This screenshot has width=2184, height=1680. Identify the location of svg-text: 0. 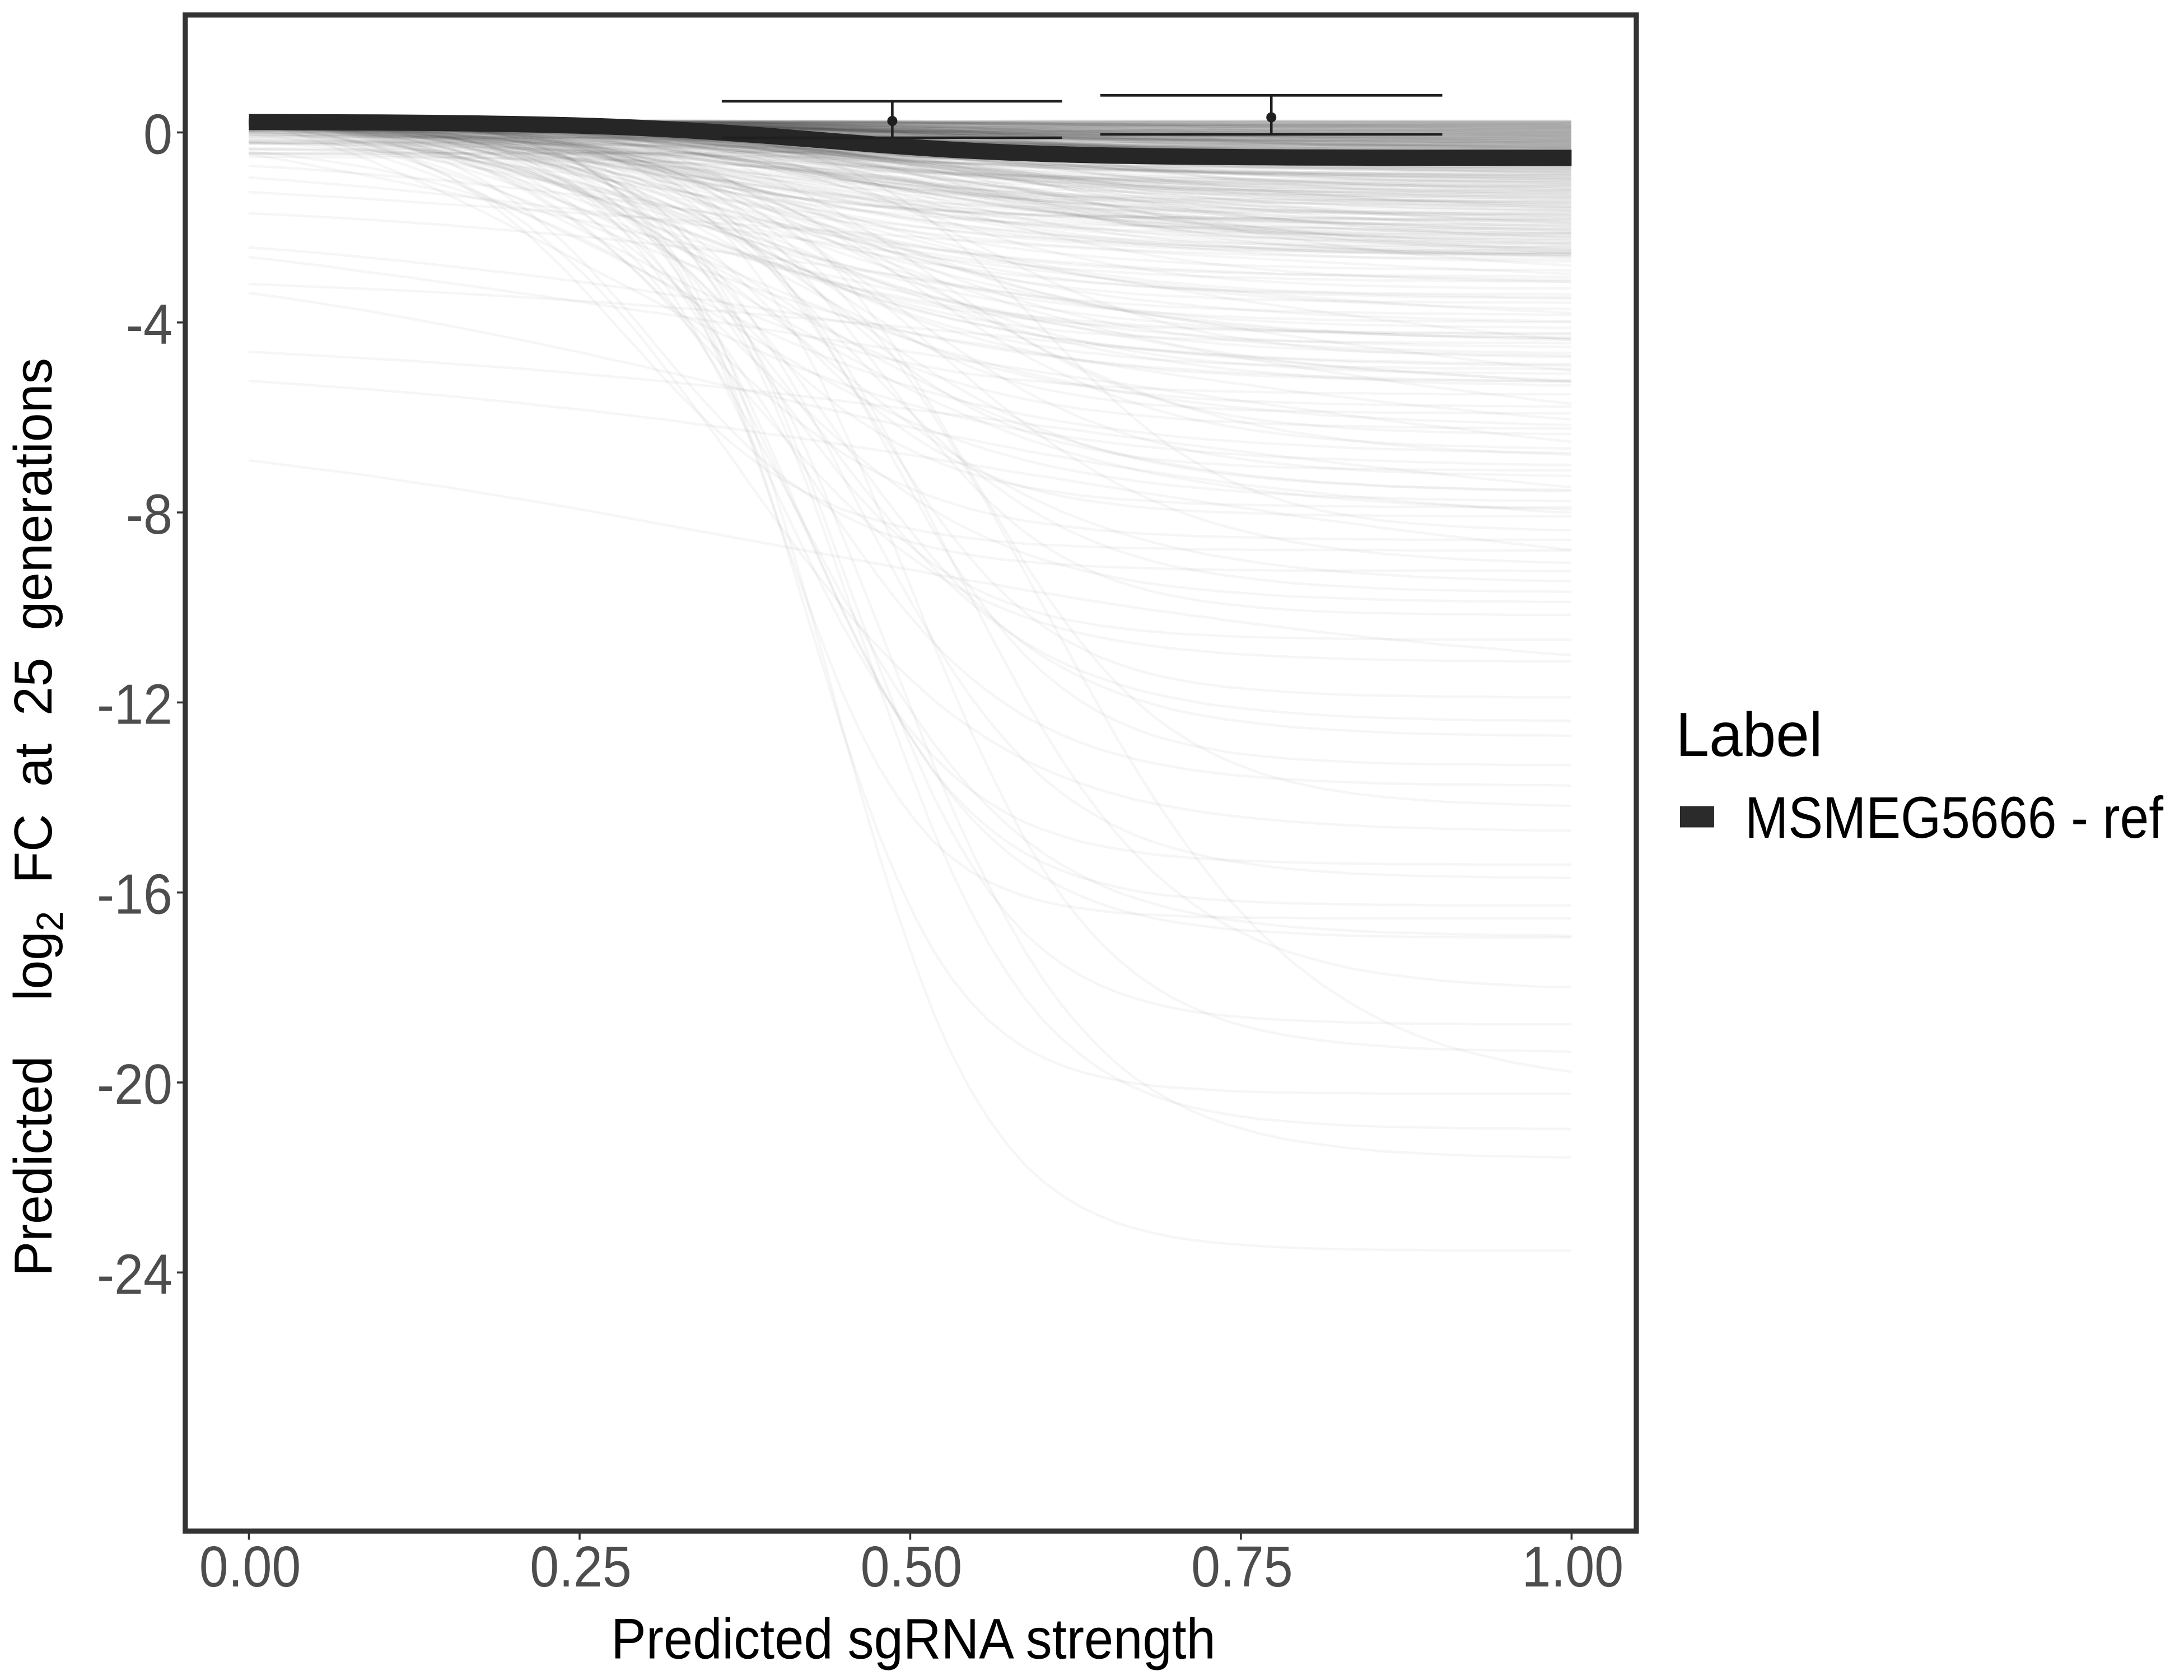
(158, 134).